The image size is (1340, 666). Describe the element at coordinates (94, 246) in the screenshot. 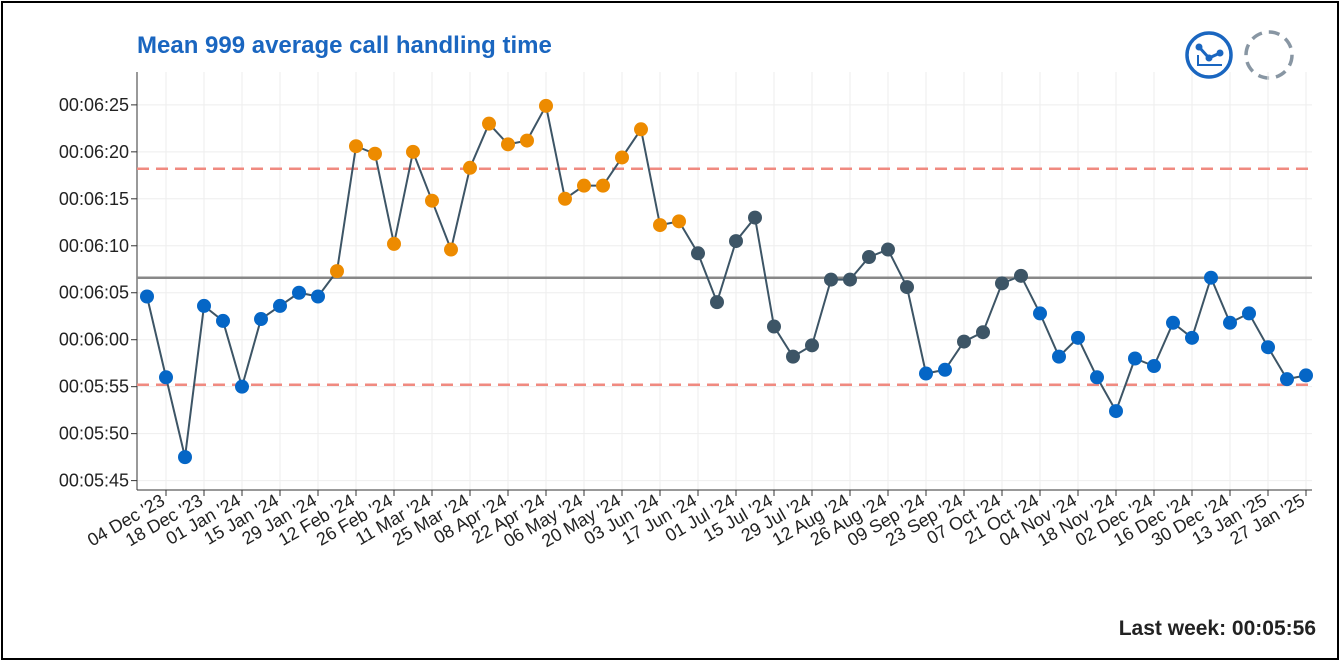

I see `y-tick-label: 00:06:10` at that location.